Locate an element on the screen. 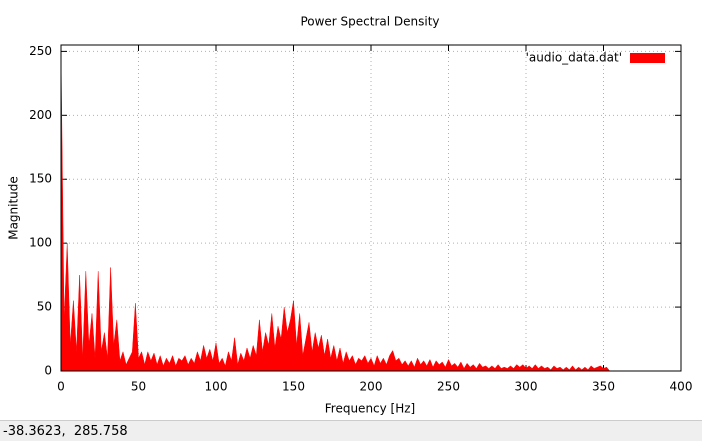 The height and width of the screenshot is (441, 702). x-tick-label: 350 is located at coordinates (603, 387).